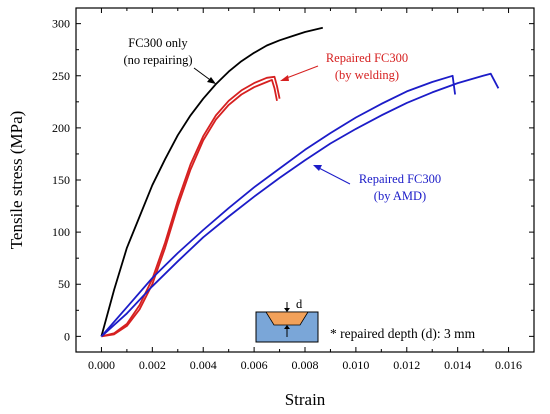 The width and height of the screenshot is (550, 414). What do you see at coordinates (400, 179) in the screenshot?
I see `annotation-amd-line1: Repaired FC300` at bounding box center [400, 179].